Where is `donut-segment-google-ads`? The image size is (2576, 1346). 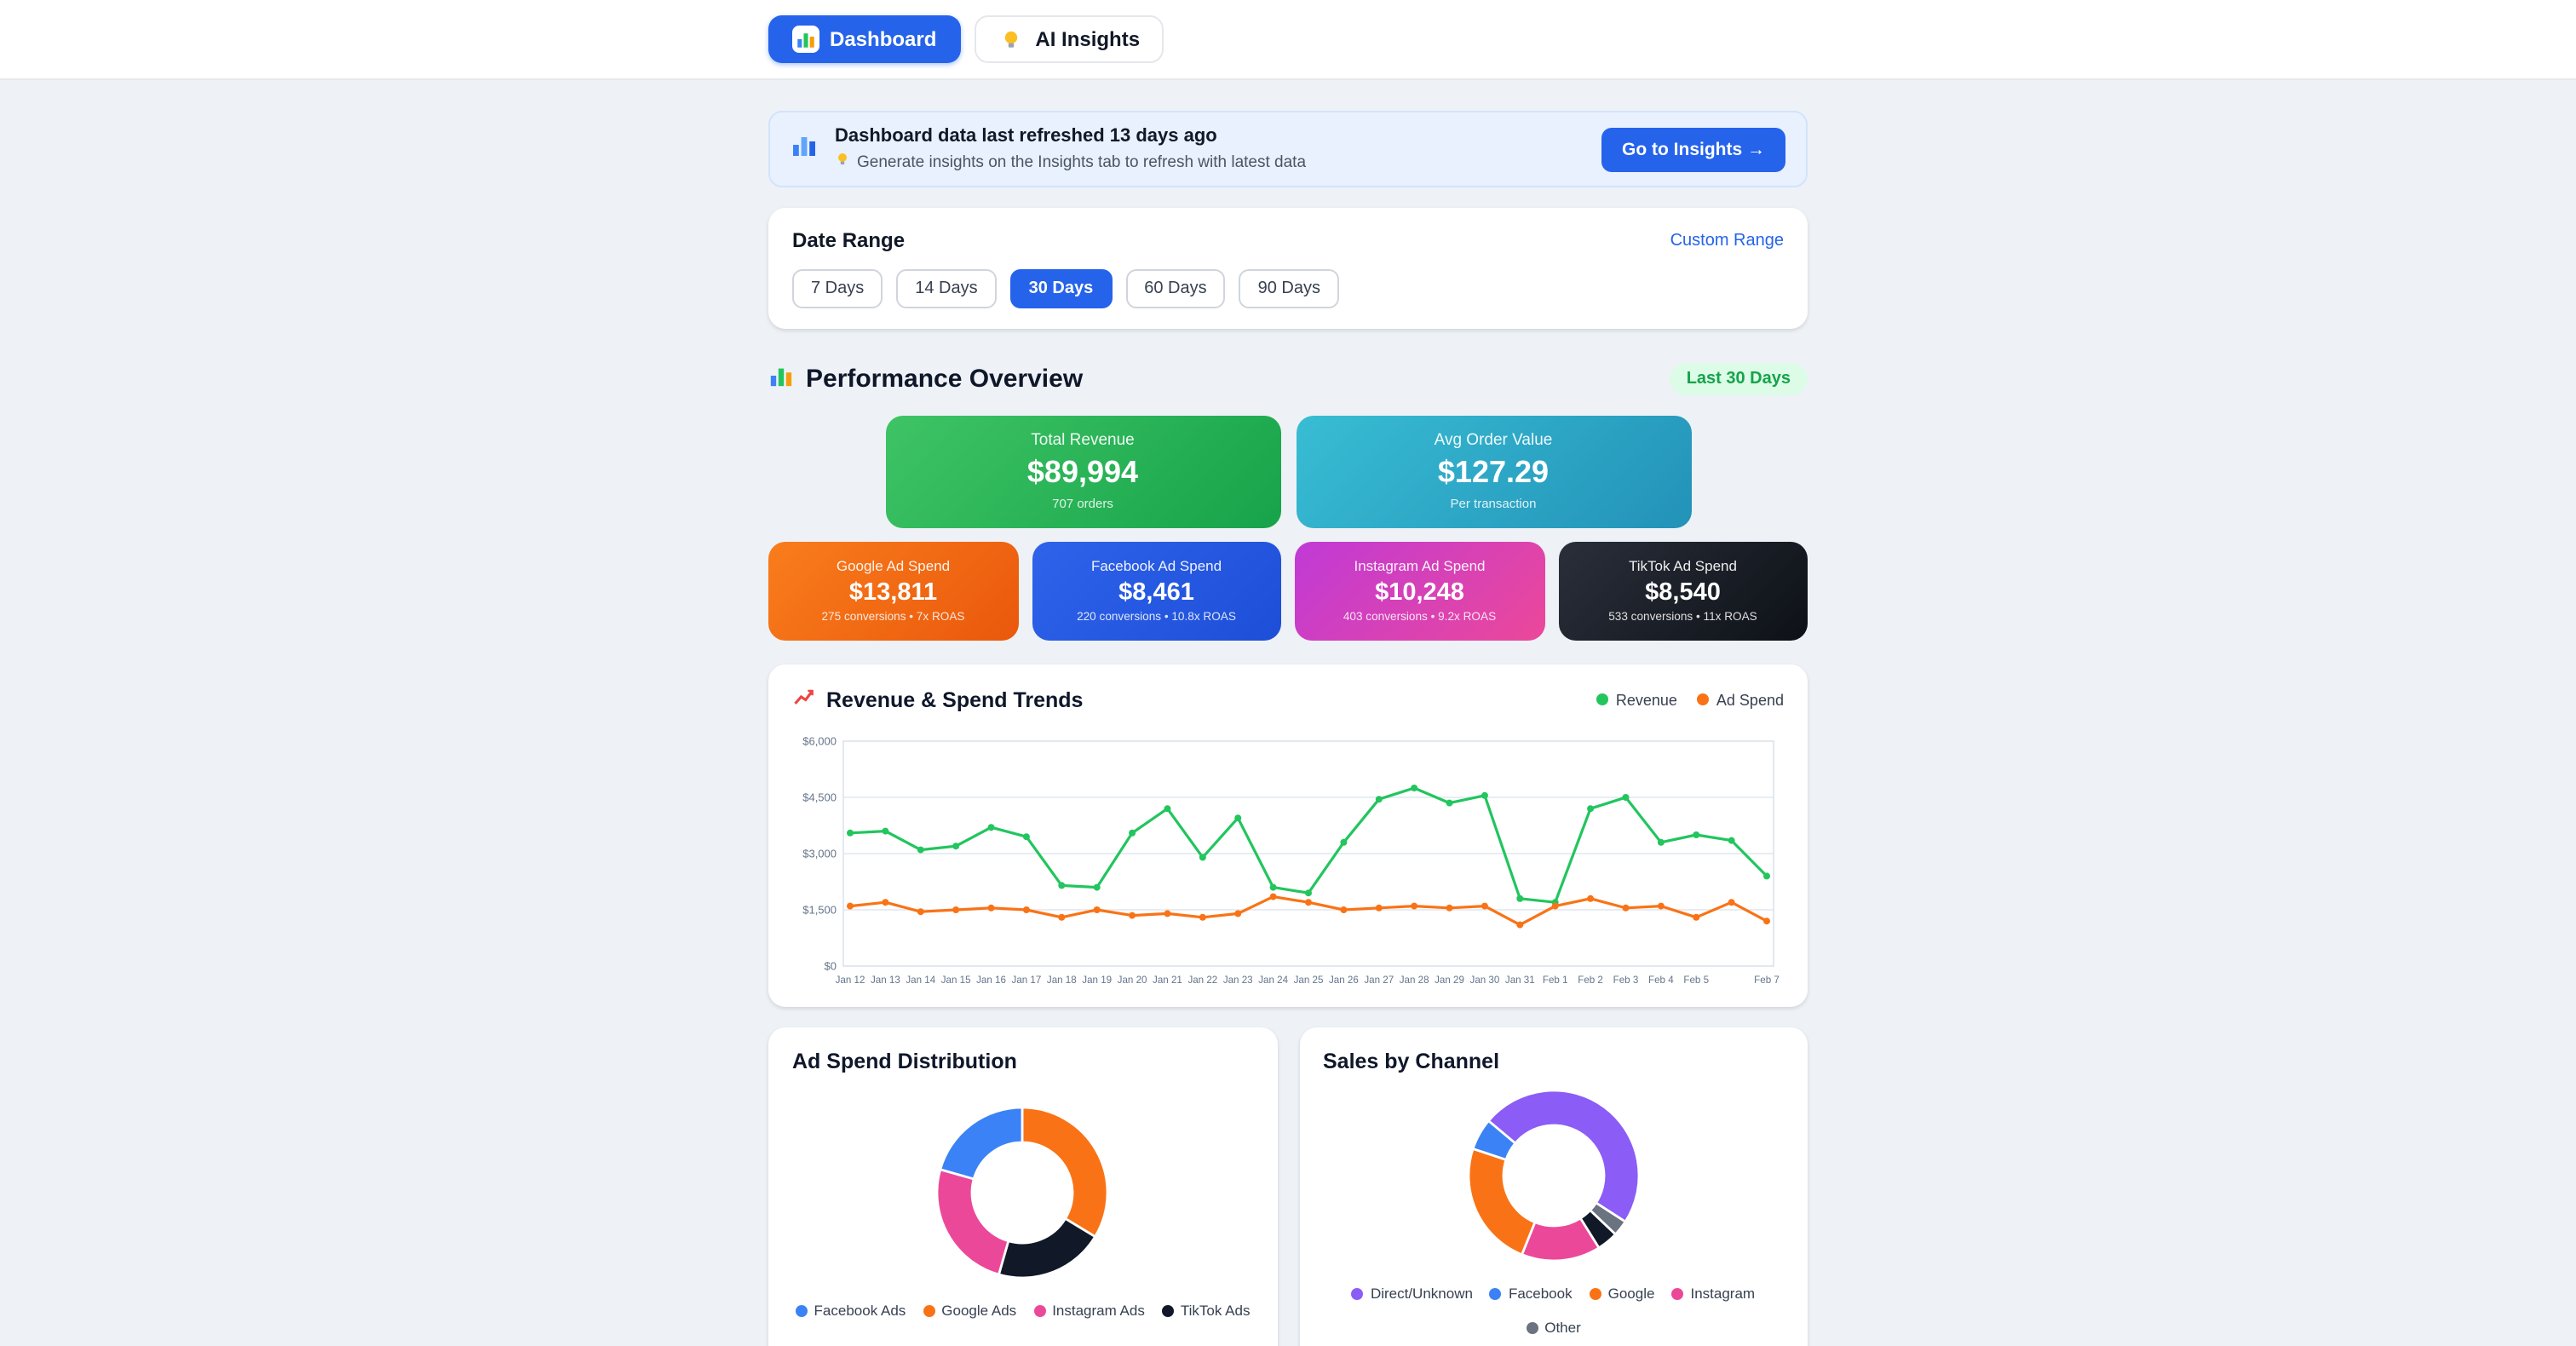
donut-segment-google-ads is located at coordinates (1065, 1172).